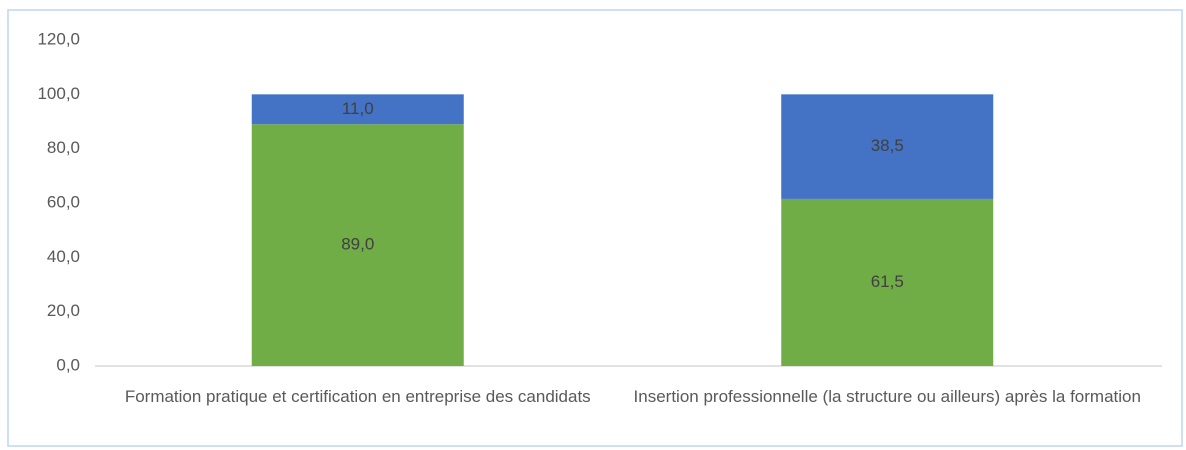 This screenshot has height=450, width=1186. Describe the element at coordinates (63, 147) in the screenshot. I see `y-tick-label: 80,0` at that location.